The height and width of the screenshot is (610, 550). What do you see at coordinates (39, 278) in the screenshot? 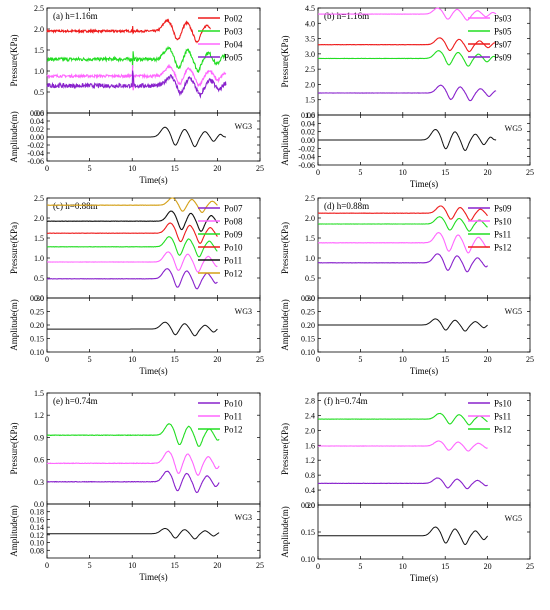
I see `pressure-axis-ytick-label: 0.5` at bounding box center [39, 278].